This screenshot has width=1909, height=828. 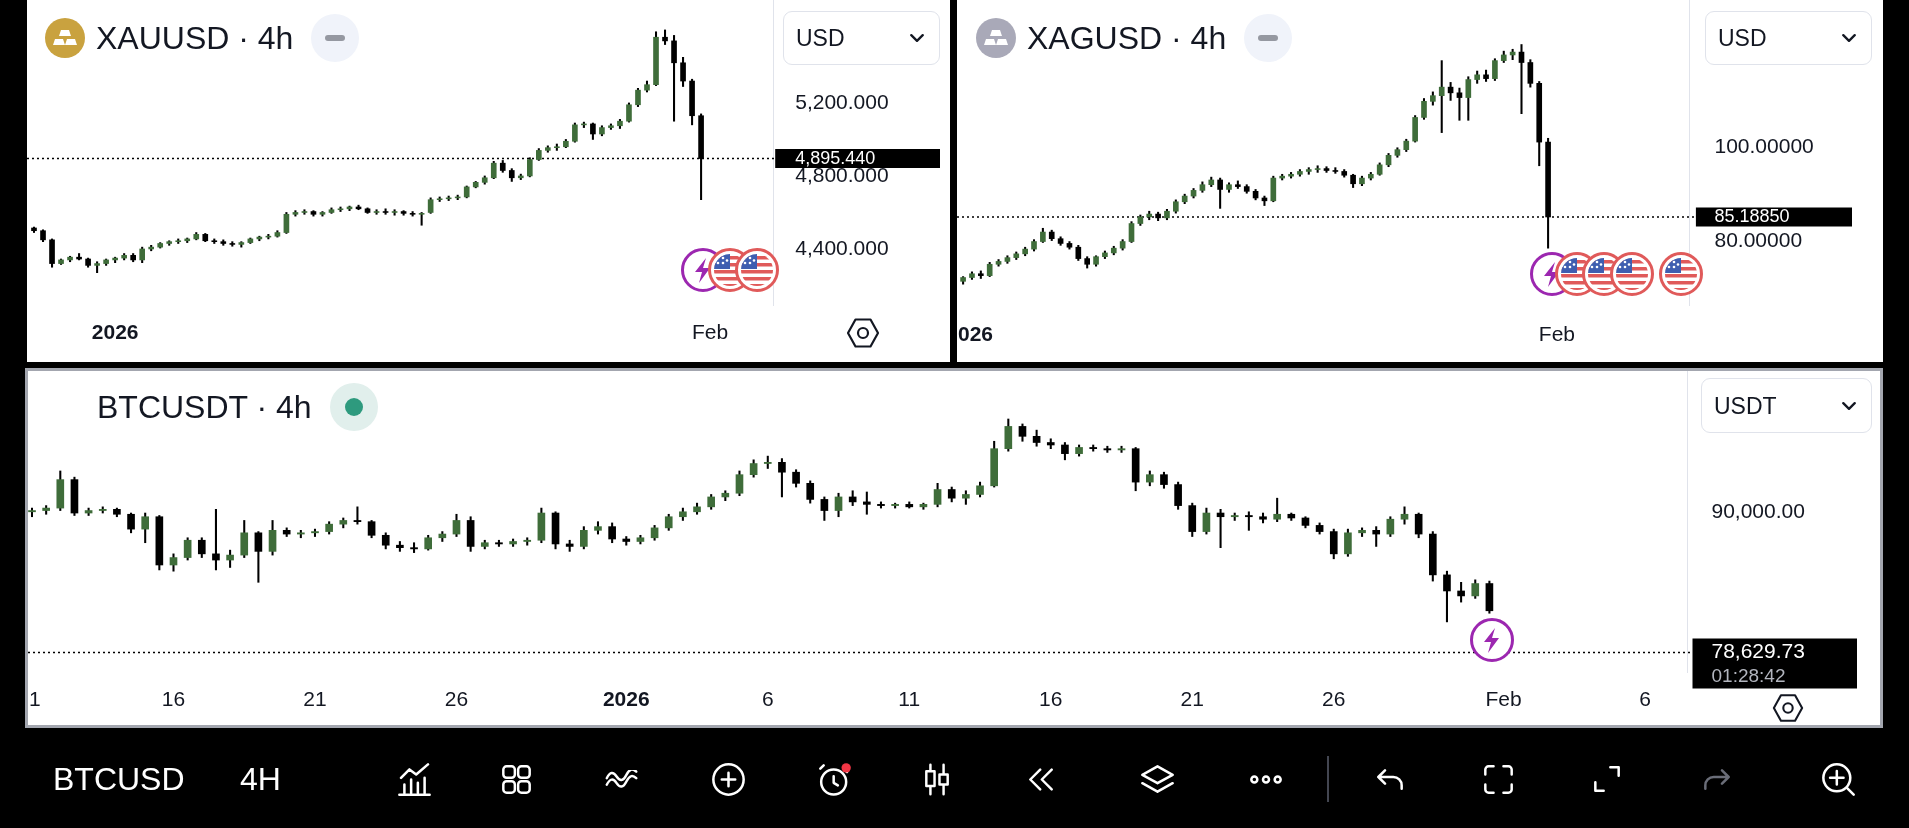 What do you see at coordinates (1127, 38) in the screenshot?
I see `text: XAGUSD · 4h` at bounding box center [1127, 38].